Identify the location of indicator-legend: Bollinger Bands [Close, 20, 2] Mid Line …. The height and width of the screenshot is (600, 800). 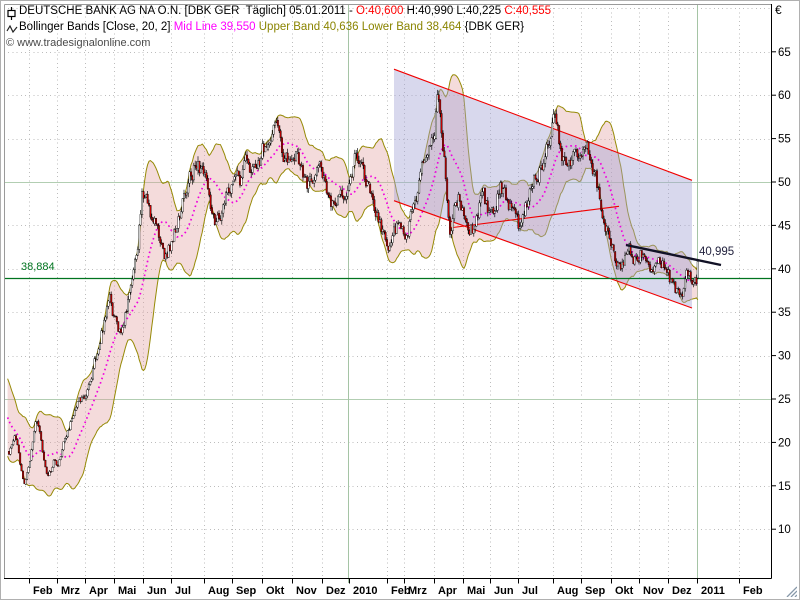
(271, 27).